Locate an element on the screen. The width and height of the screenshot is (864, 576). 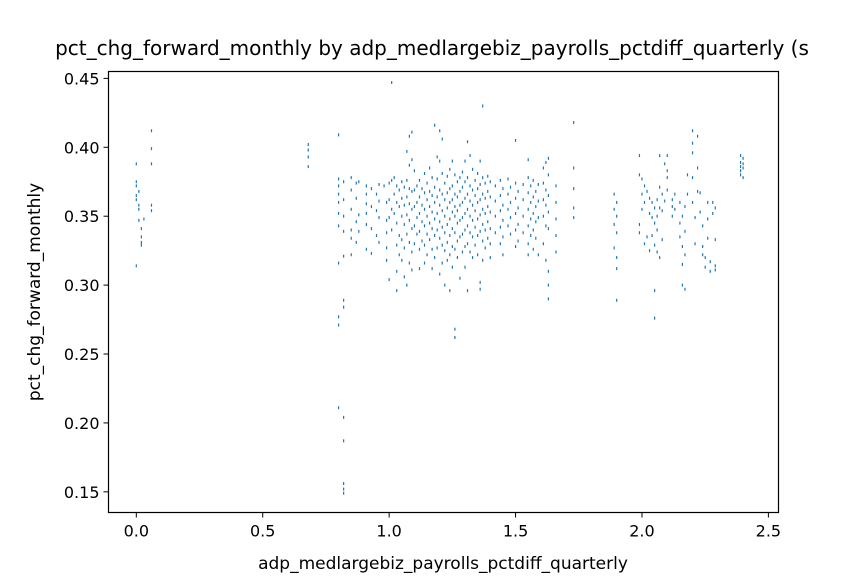
x-tick-label: 1.5 is located at coordinates (515, 531).